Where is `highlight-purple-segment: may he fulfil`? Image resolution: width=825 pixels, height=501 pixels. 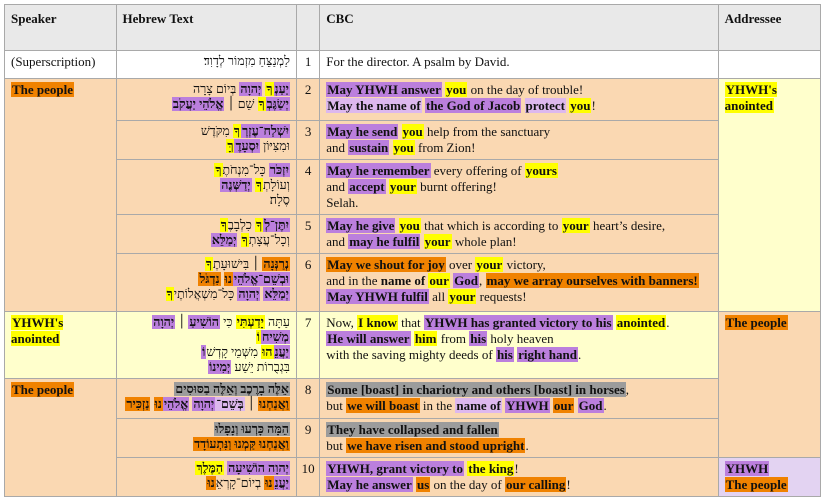 highlight-purple-segment: may he fulfil is located at coordinates (384, 241).